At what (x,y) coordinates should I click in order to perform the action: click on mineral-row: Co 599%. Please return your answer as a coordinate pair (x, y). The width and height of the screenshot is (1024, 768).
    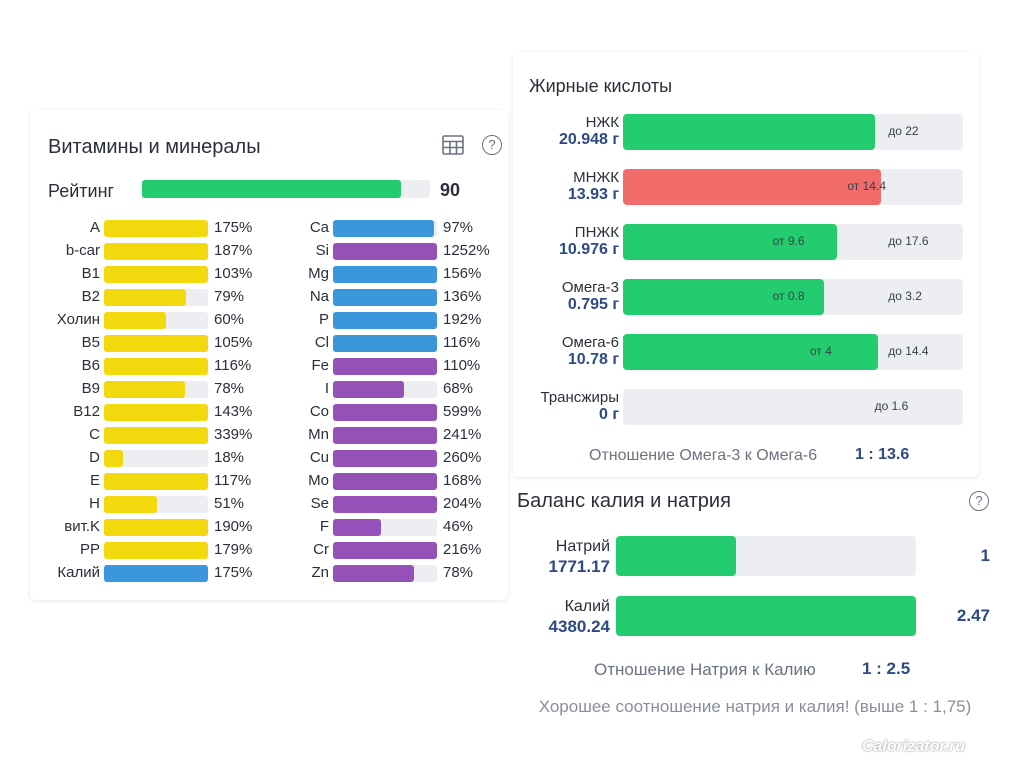
    Looking at the image, I should click on (380, 412).